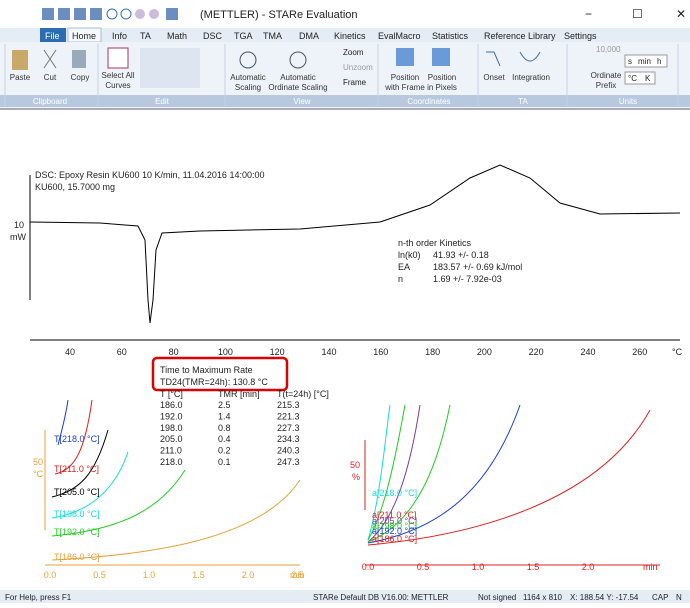 The image size is (690, 608). Describe the element at coordinates (38, 597) in the screenshot. I see `status-text: For Help, press F1` at that location.